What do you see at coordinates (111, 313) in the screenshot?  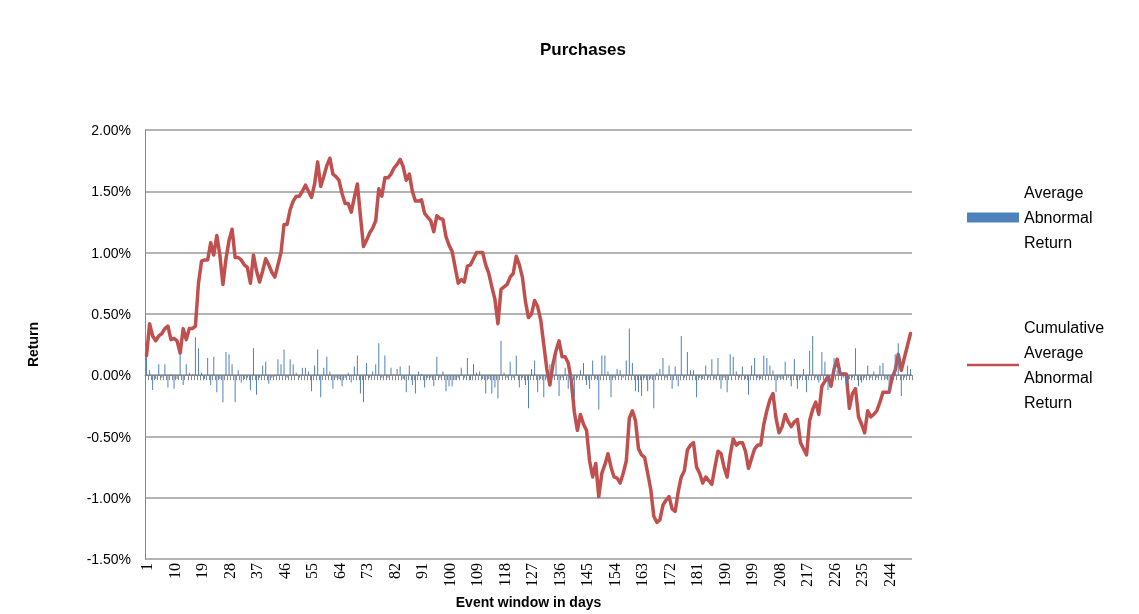 I see `y-tick-label: 0.50%` at bounding box center [111, 313].